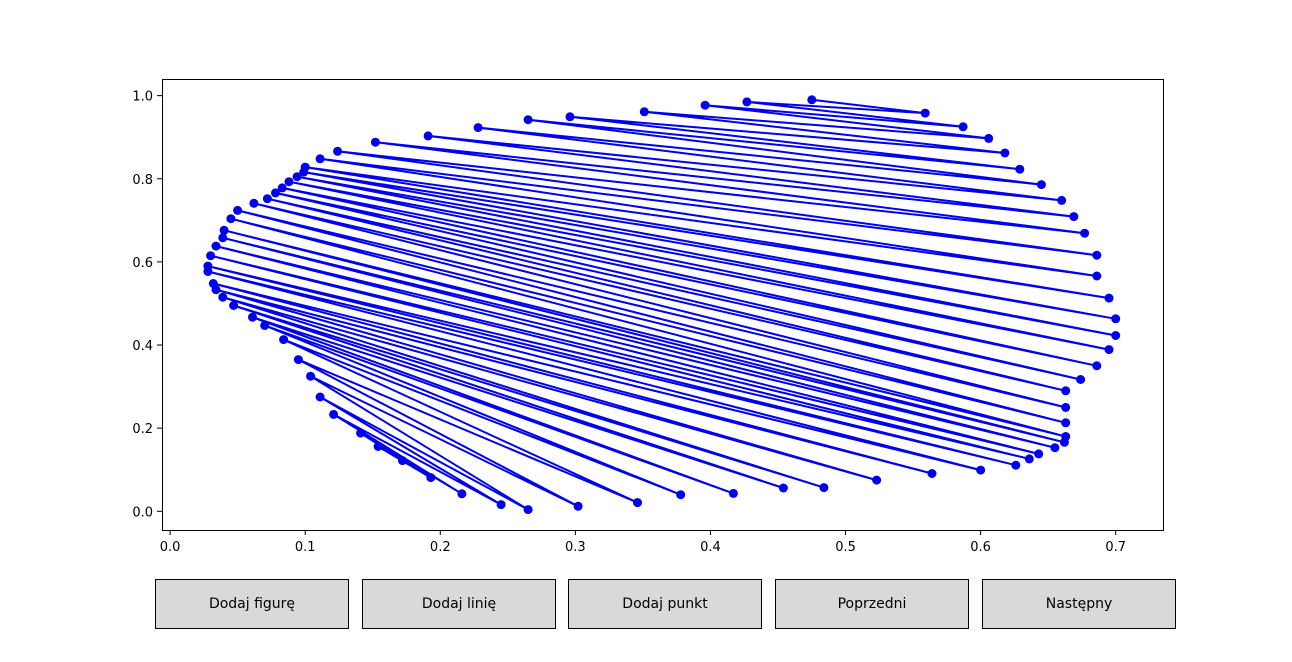 Image resolution: width=1292 pixels, height=662 pixels. Describe the element at coordinates (252, 604) in the screenshot. I see `add-figure-button: Dodaj figurę` at that location.